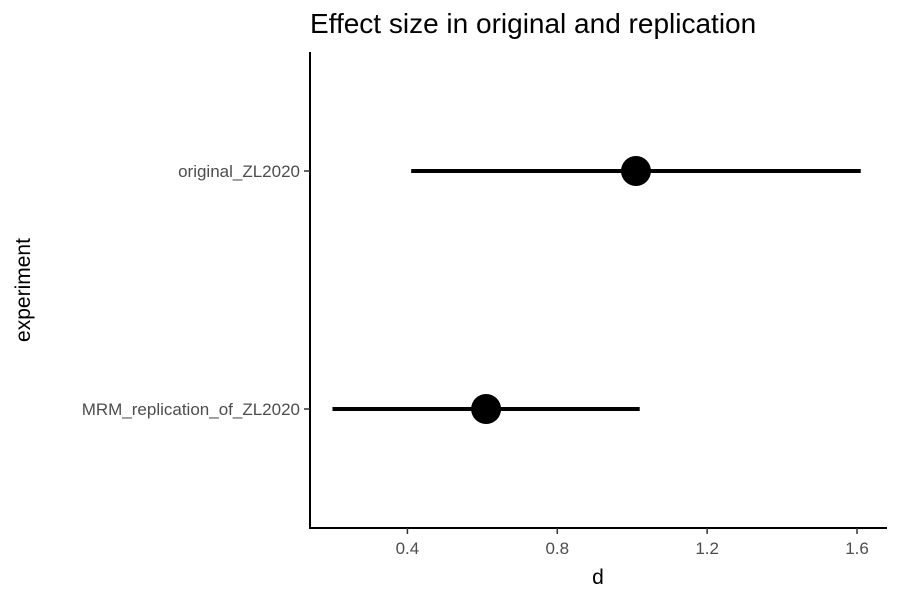  What do you see at coordinates (632, 543) in the screenshot?
I see `x-axis-ticks: 0.4 0.8 1.2 1.6` at bounding box center [632, 543].